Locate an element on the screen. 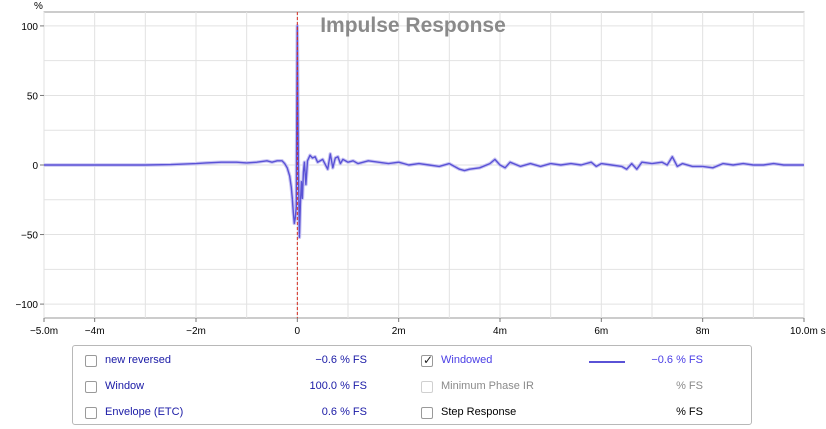  windowed-value: −0.6 % FS is located at coordinates (677, 360).